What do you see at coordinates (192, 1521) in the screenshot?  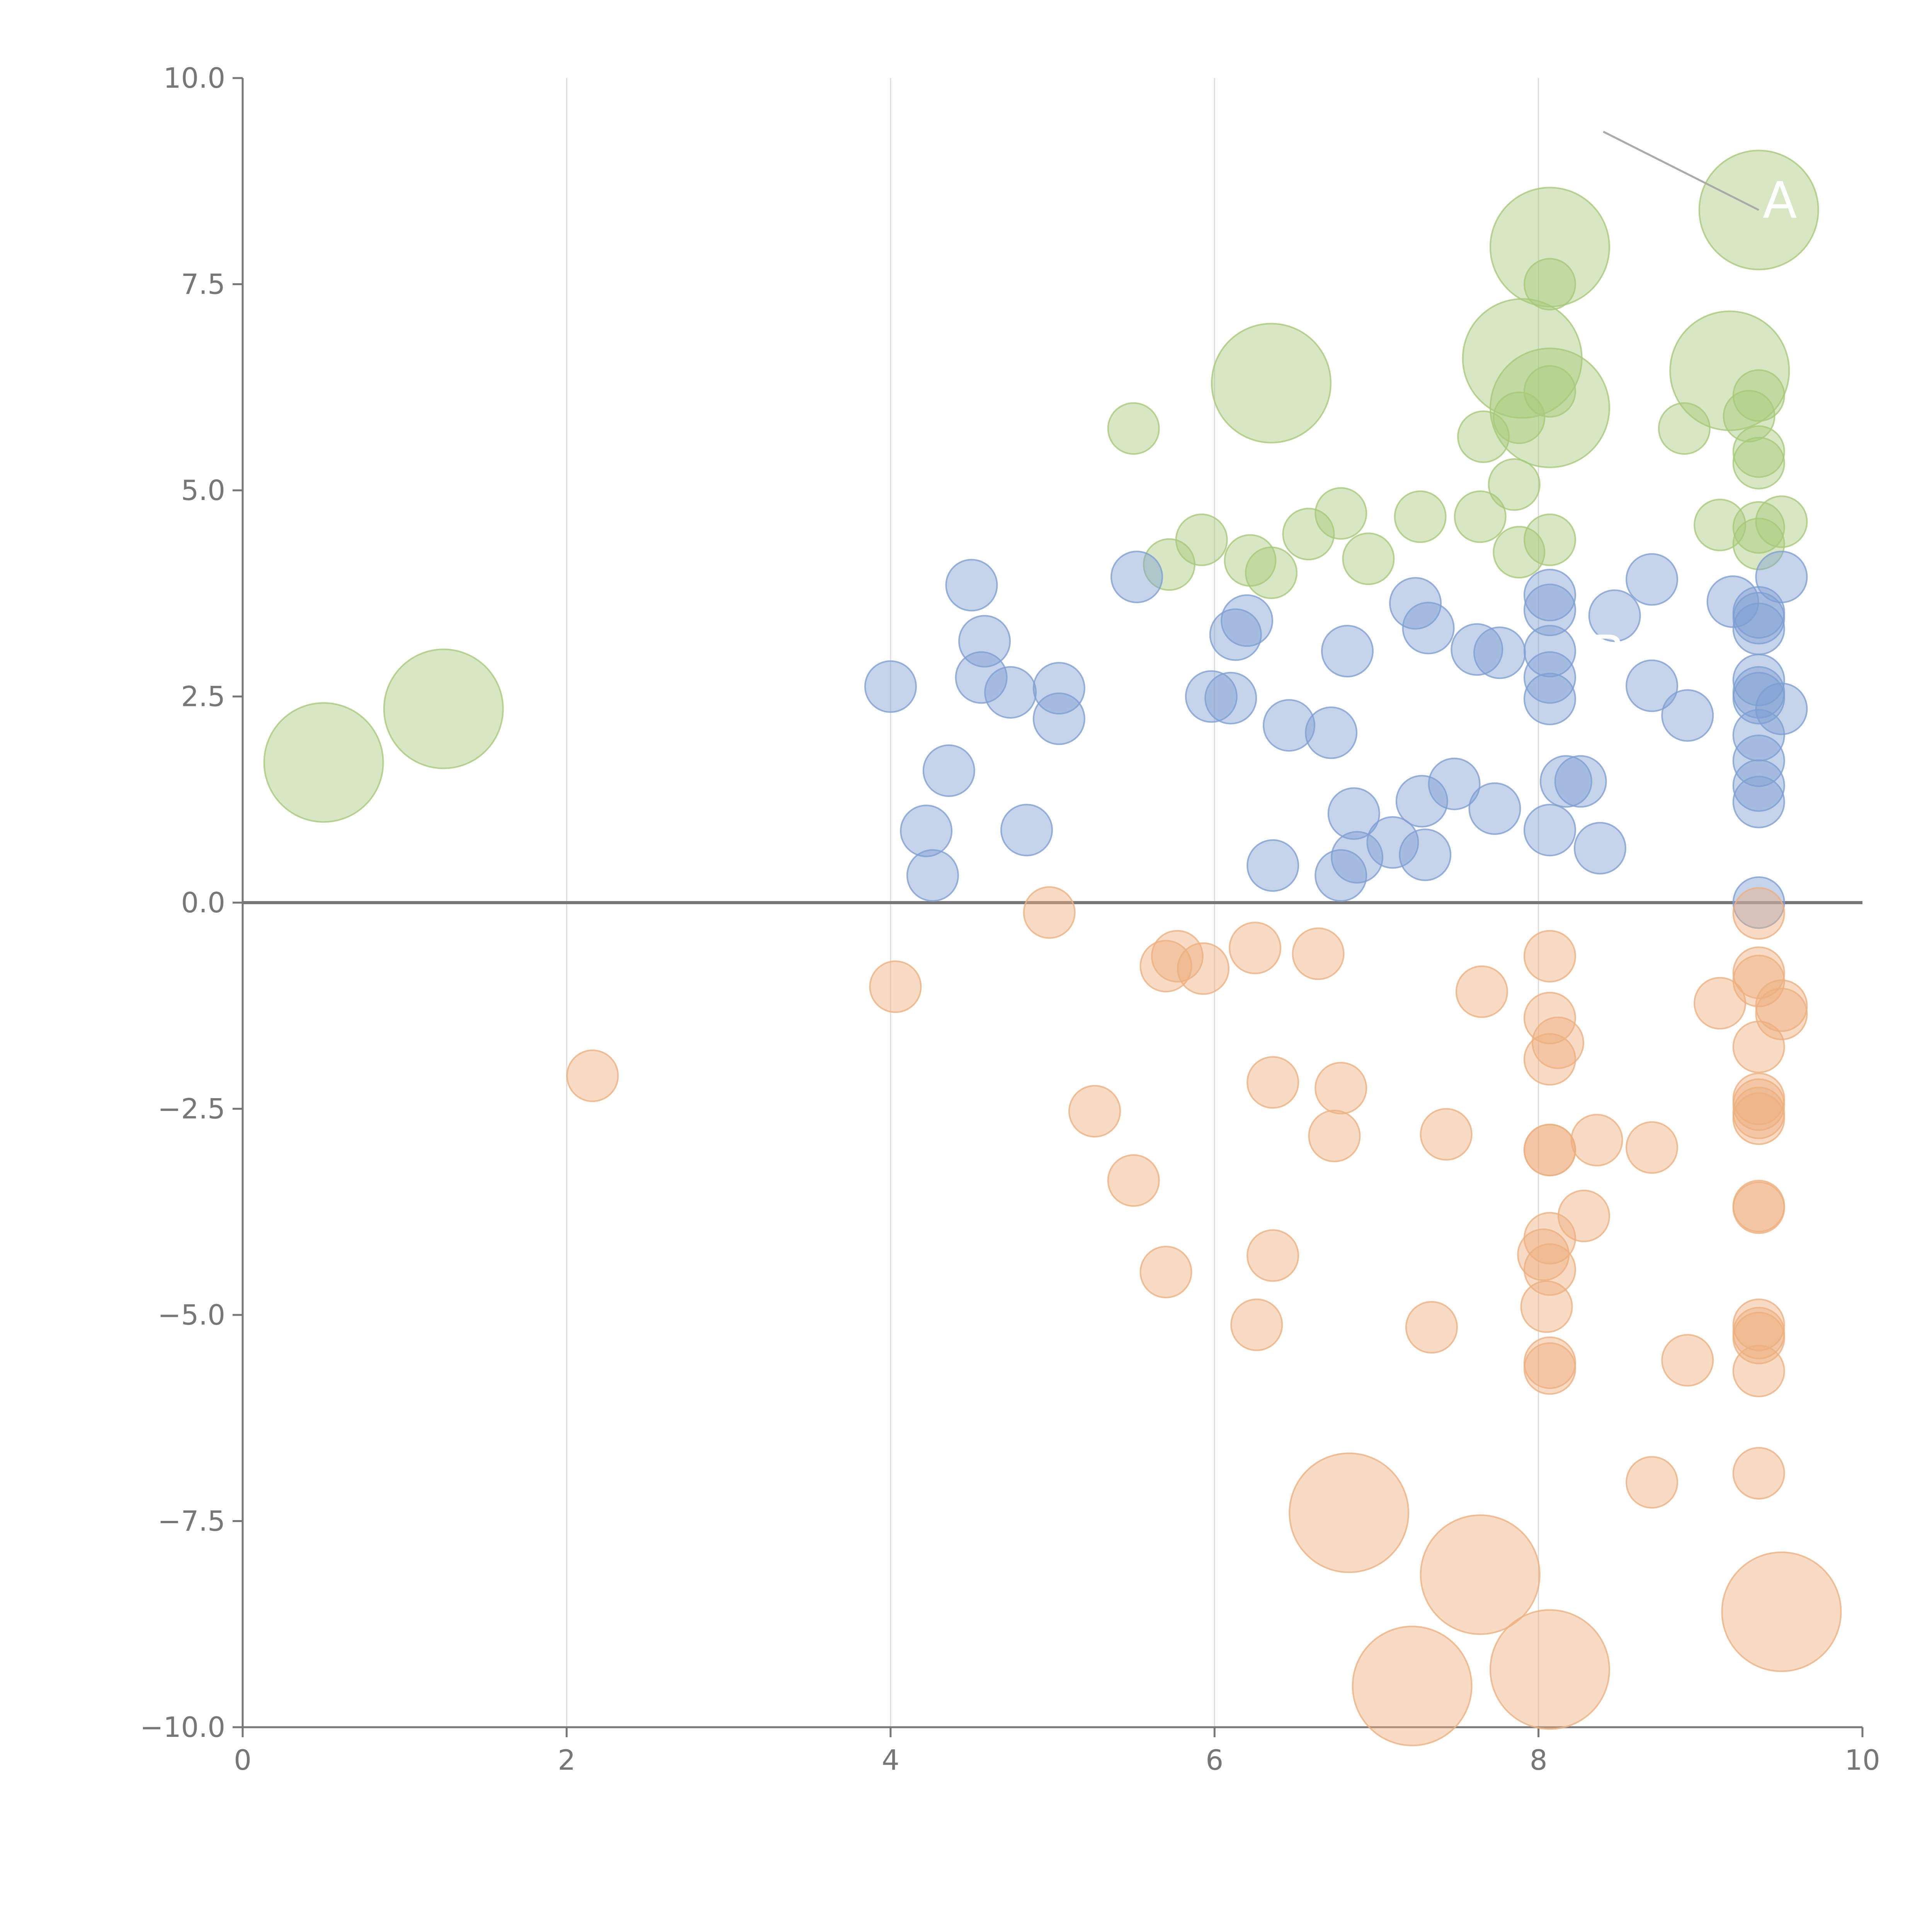 I see `y-tick-label: −7.5` at bounding box center [192, 1521].